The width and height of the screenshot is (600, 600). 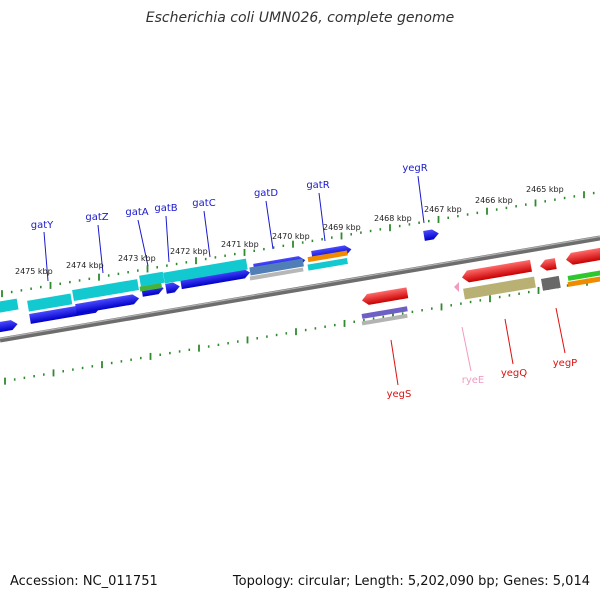 I want to click on tick-label: 2467 kbp, so click(x=443, y=209).